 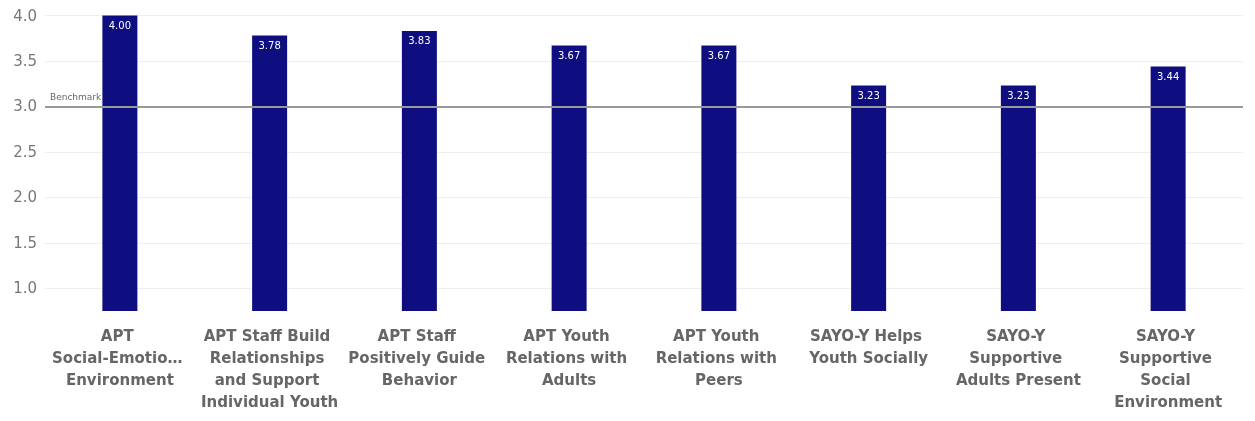 I want to click on y-tick-label: 3.0, so click(x=25, y=106).